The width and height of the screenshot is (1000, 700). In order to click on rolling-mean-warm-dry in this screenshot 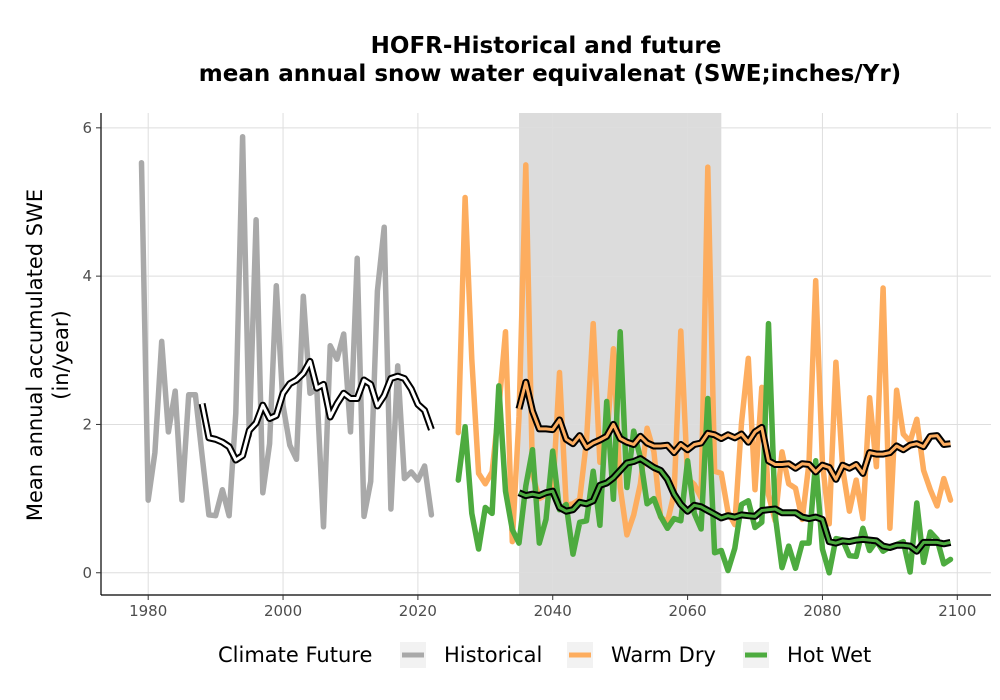, I will do `click(734, 430)`.